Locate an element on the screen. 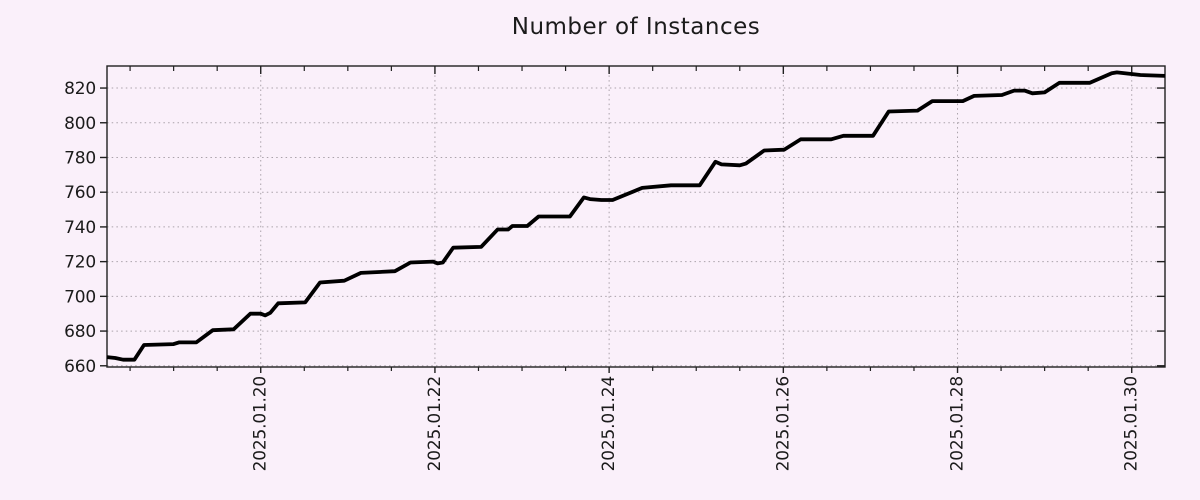  x-tick-label: 2025.01.30 is located at coordinates (1132, 423).